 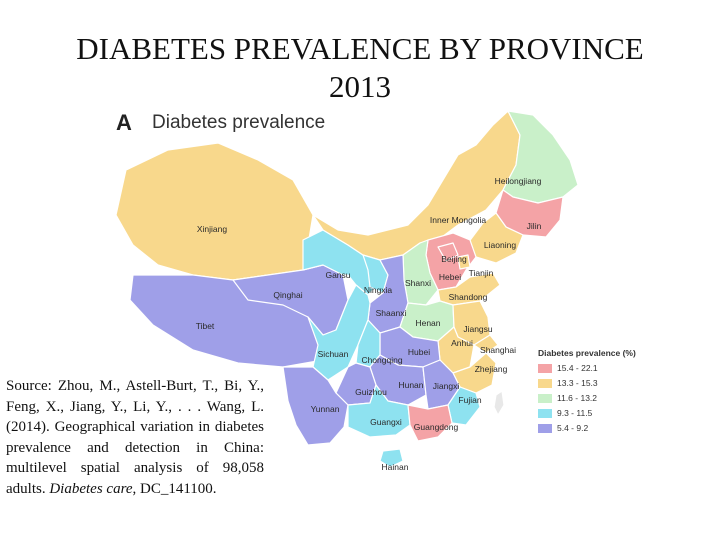 I want to click on province-label-hainan: Hainan, so click(x=395, y=467).